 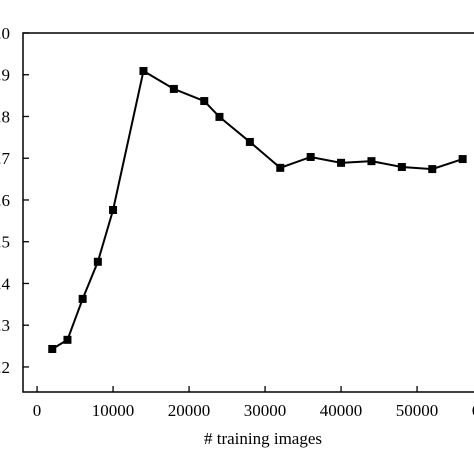 What do you see at coordinates (5, 75) in the screenshot?
I see `y-tick-label: 0.9` at bounding box center [5, 75].